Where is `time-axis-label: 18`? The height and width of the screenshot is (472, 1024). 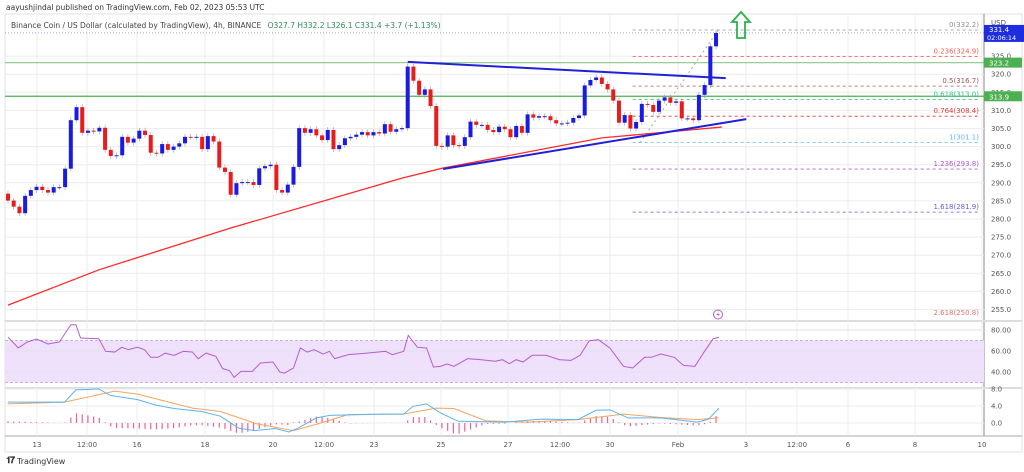
time-axis-label: 18 is located at coordinates (205, 445).